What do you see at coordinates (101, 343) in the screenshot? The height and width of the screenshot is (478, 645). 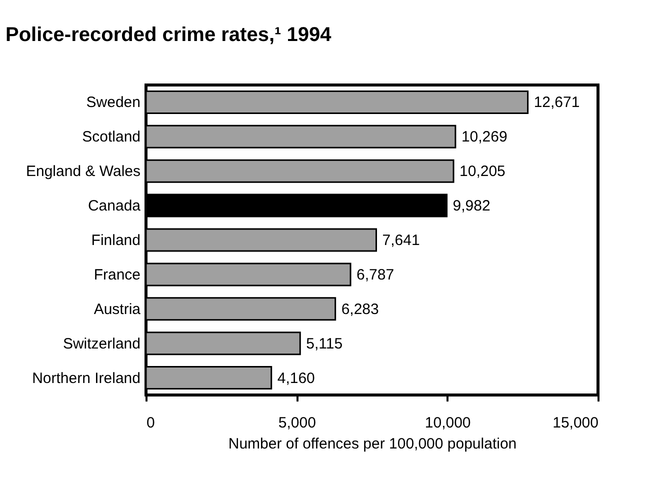 I see `y-tick-label: Switzerland` at bounding box center [101, 343].